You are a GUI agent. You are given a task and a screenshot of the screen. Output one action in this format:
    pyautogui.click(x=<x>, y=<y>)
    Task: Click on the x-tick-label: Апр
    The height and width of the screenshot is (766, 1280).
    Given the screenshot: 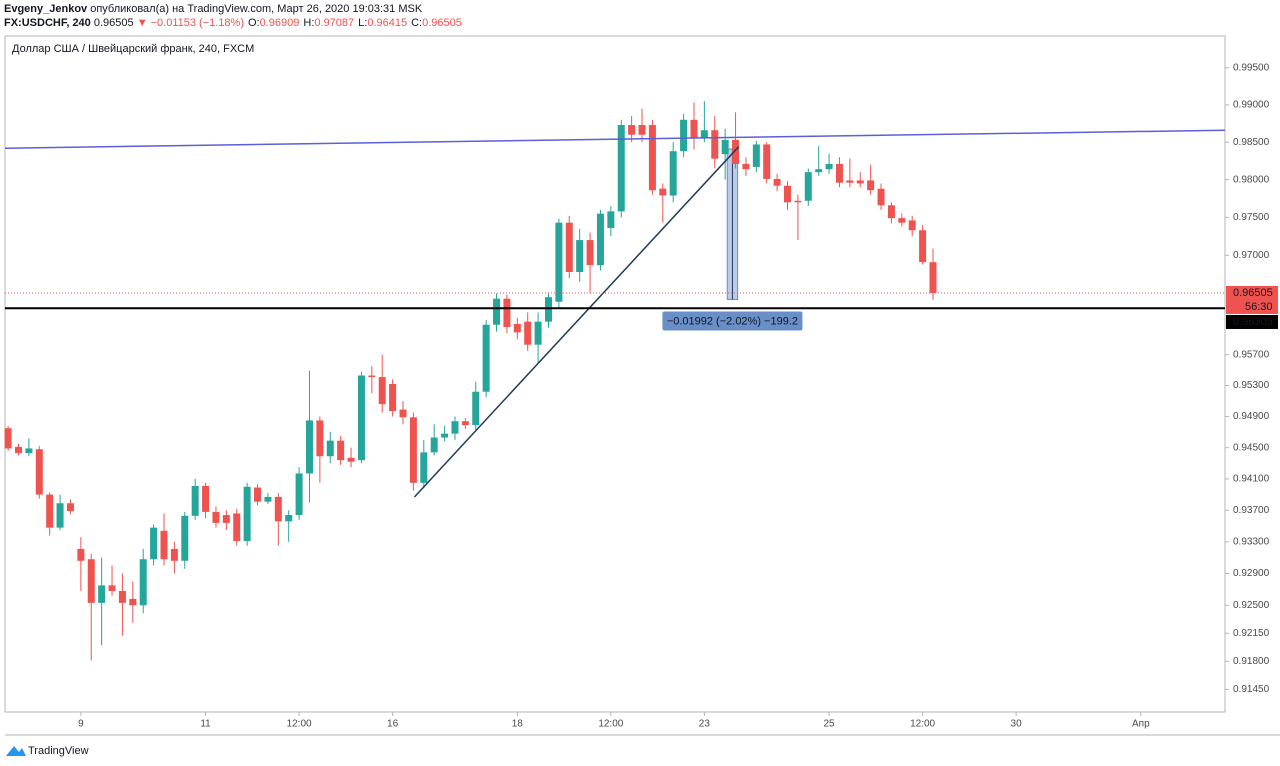 What is the action you would take?
    pyautogui.click(x=1141, y=724)
    